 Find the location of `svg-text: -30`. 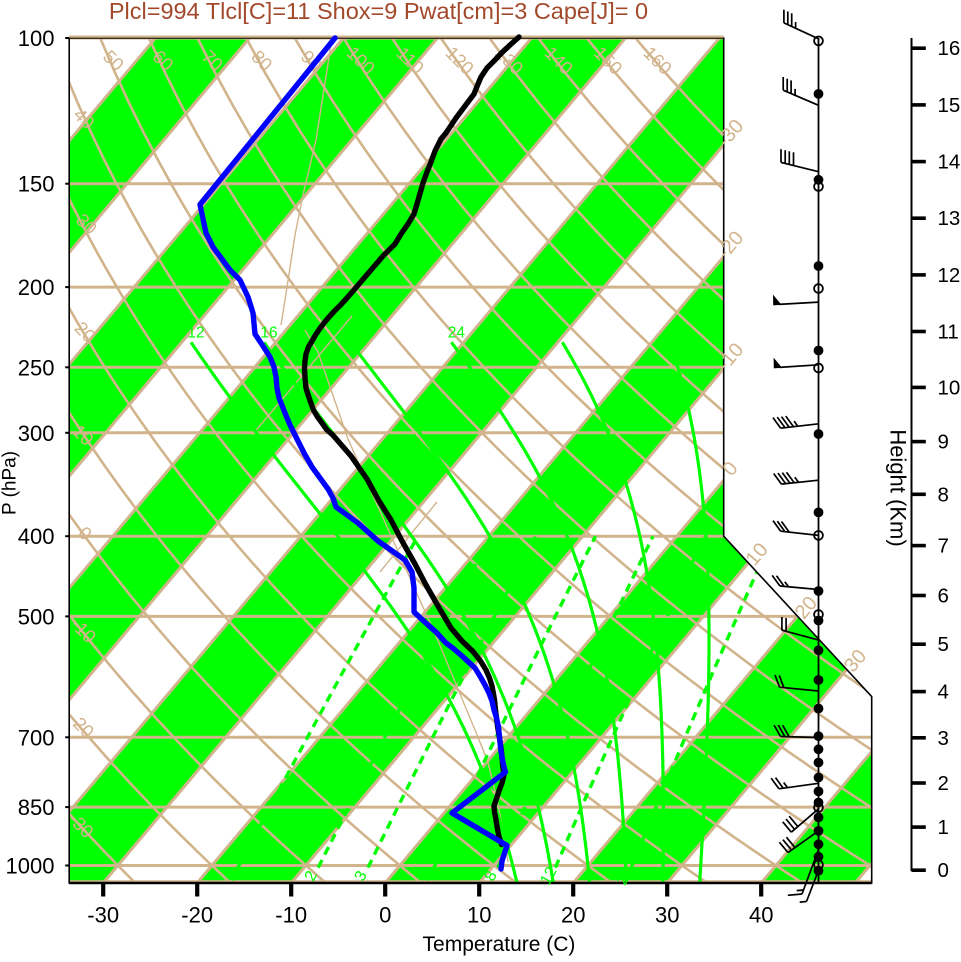

svg-text: -30 is located at coordinates (103, 915).